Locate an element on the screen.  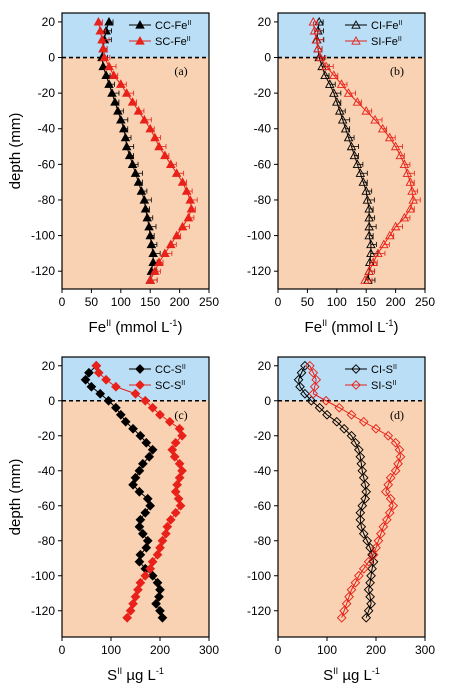
legend-label: CI-FeII is located at coordinates (386, 26).